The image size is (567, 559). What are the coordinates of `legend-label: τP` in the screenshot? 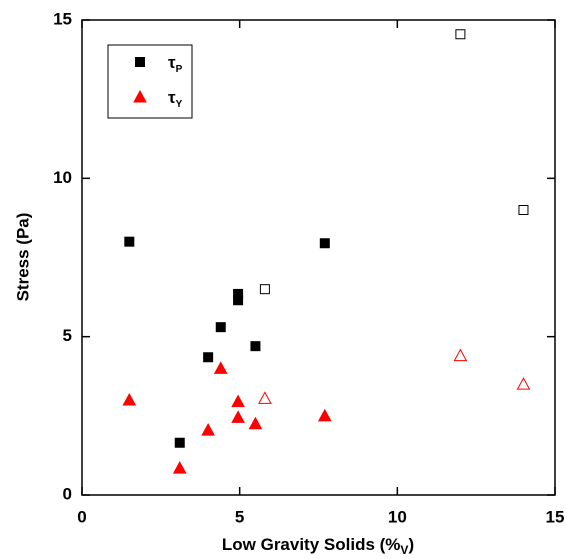 It's located at (175, 63).